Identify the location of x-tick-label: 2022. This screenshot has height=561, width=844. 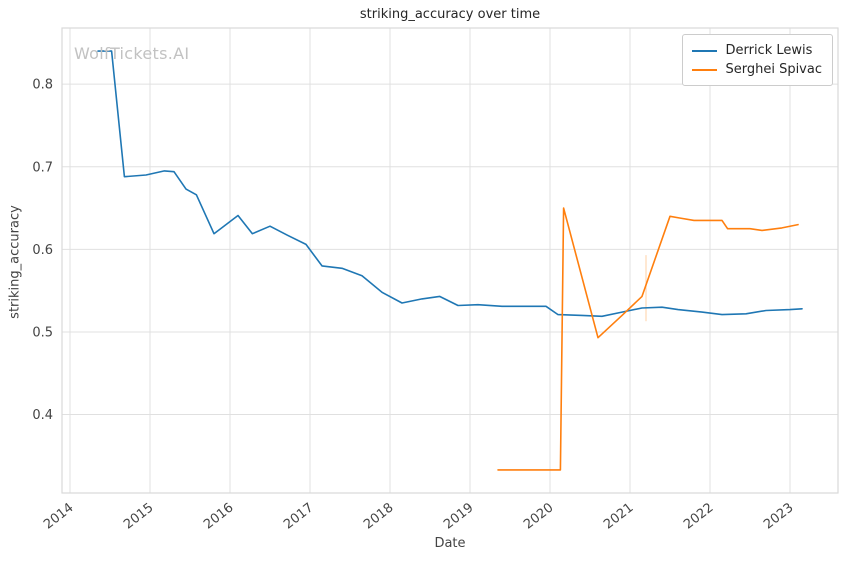
(698, 516).